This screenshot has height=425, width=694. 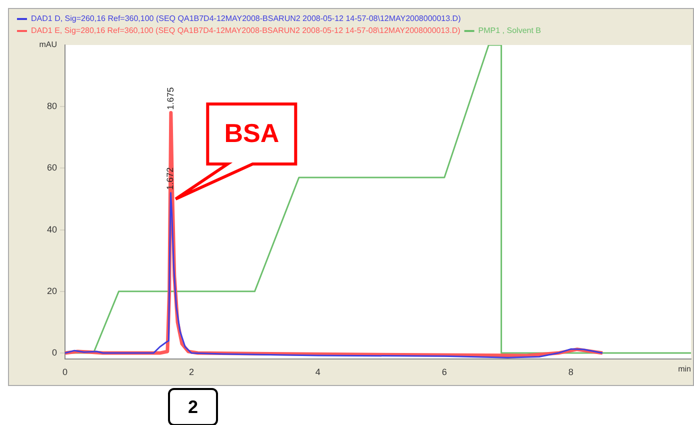 I want to click on x-axis-title: min, so click(x=684, y=369).